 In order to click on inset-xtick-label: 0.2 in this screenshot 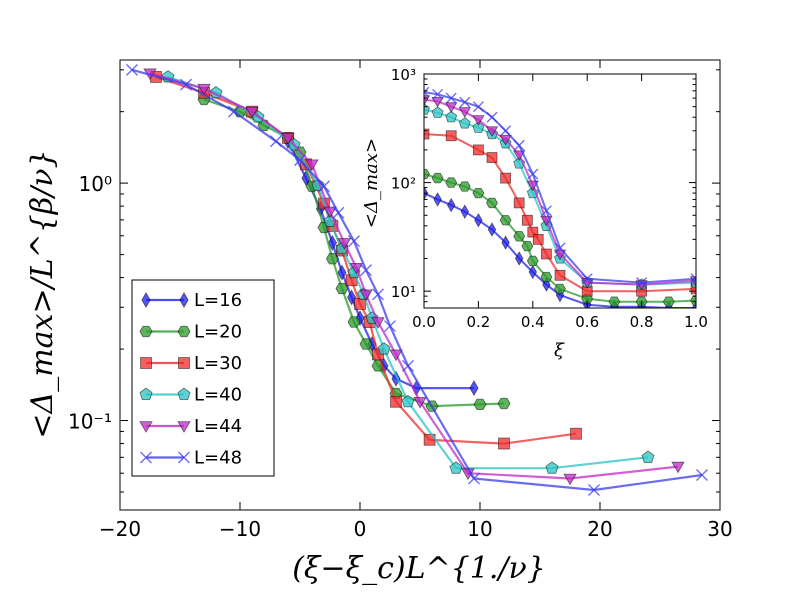, I will do `click(478, 322)`.